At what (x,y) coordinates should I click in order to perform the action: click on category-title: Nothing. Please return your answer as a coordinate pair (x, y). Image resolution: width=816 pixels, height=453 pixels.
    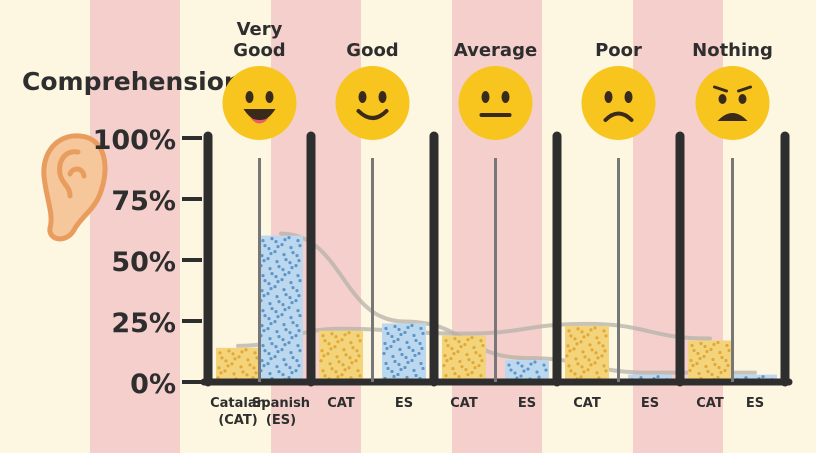
    Looking at the image, I should click on (732, 50).